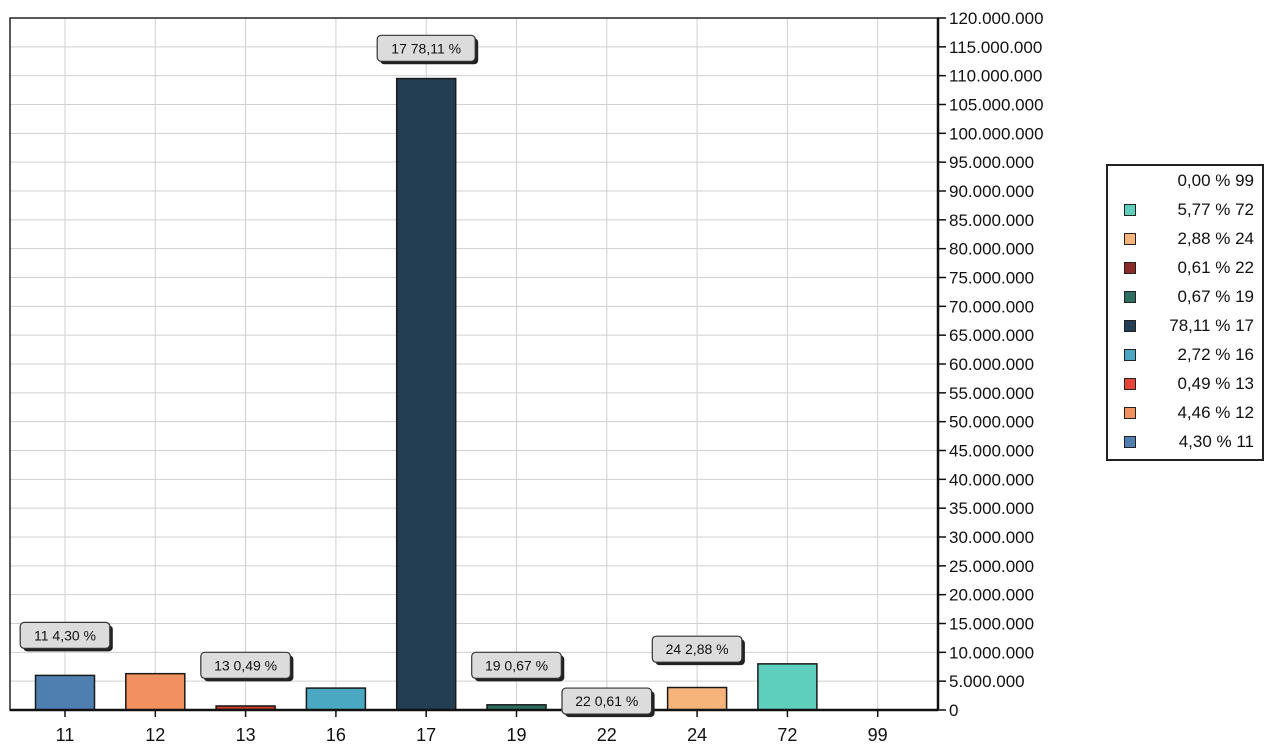  I want to click on legend-item: 78,11 % 17, so click(1185, 326).